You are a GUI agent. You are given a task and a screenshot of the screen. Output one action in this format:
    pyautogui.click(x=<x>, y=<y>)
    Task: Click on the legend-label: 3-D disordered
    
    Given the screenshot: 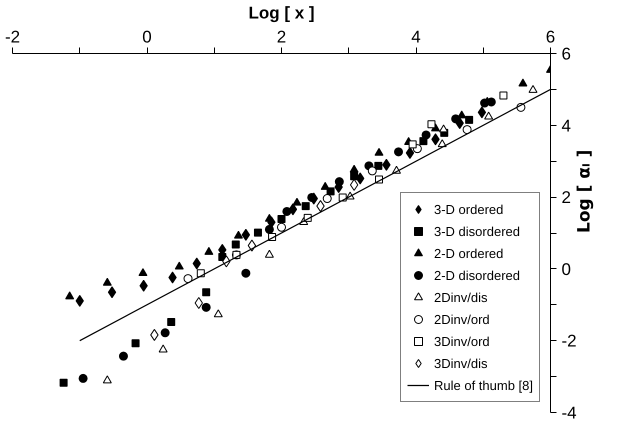 What is the action you would take?
    pyautogui.click(x=477, y=231)
    